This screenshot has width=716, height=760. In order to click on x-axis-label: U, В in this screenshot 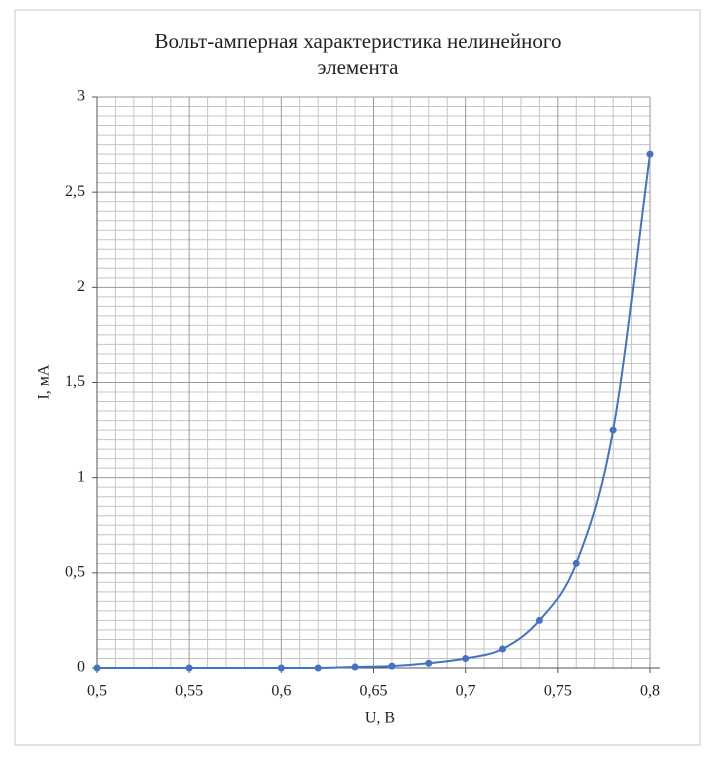, I will do `click(380, 718)`.